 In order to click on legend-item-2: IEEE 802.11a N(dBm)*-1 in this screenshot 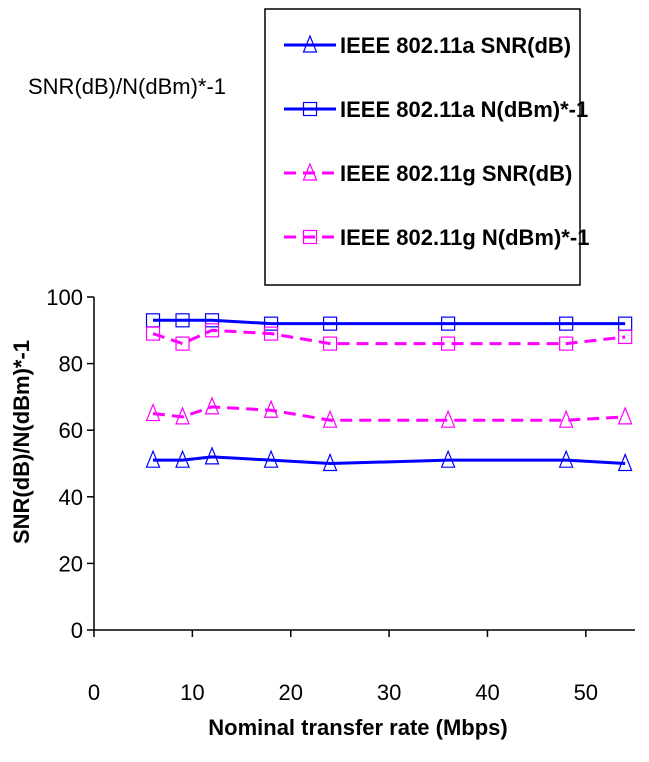, I will do `click(436, 109)`.